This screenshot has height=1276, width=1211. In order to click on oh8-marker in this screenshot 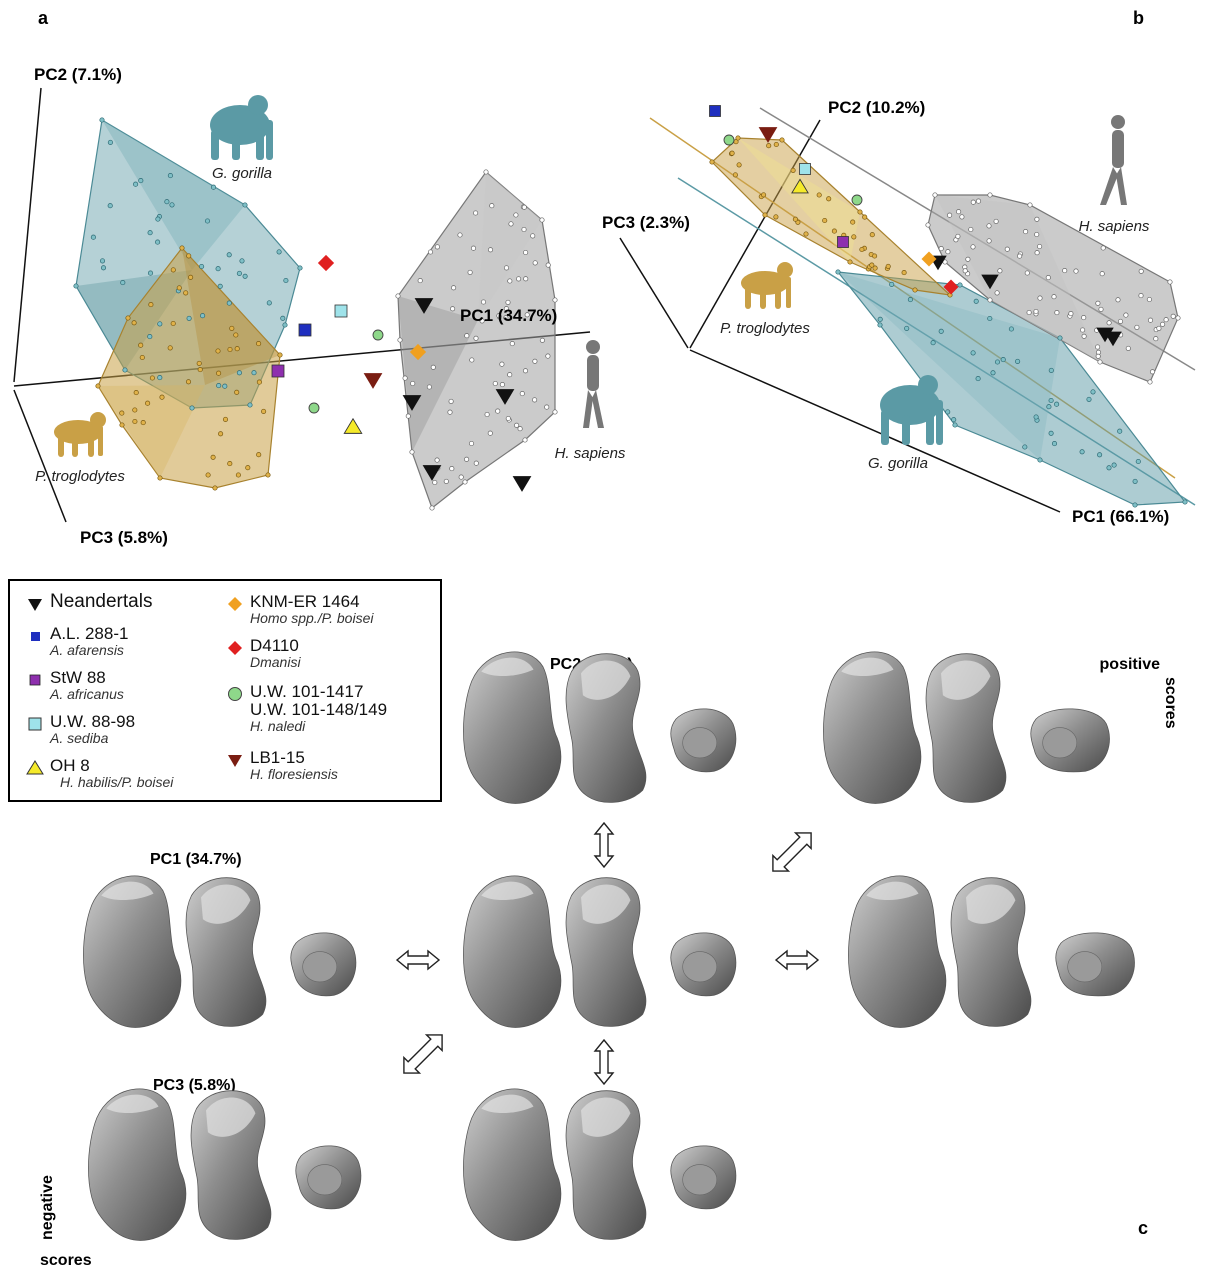, I will do `click(353, 425)`.